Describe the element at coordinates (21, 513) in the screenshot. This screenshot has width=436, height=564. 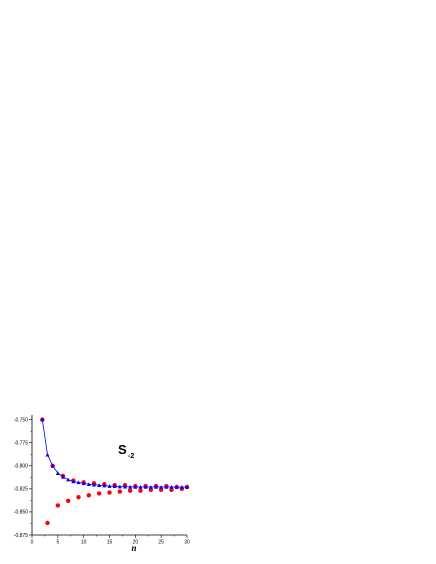
I see `y-tick-label: -0.850` at that location.